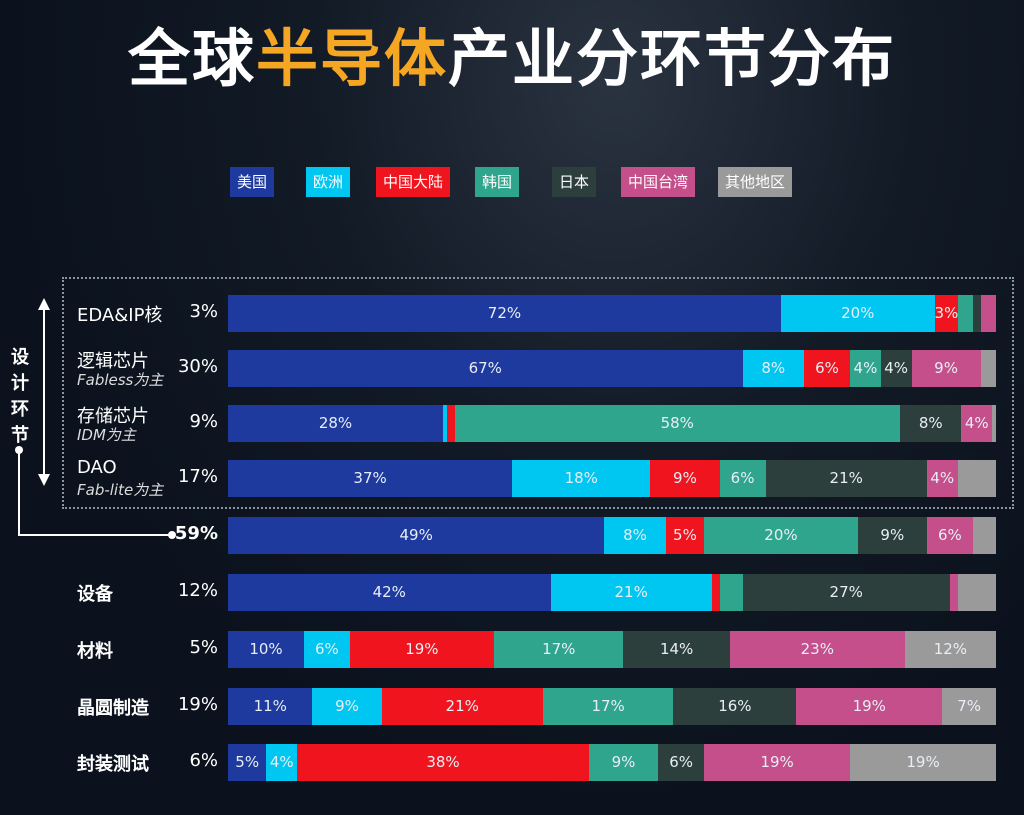 The image size is (1024, 815). I want to click on row-sublabel: Fabless为主, so click(120, 380).